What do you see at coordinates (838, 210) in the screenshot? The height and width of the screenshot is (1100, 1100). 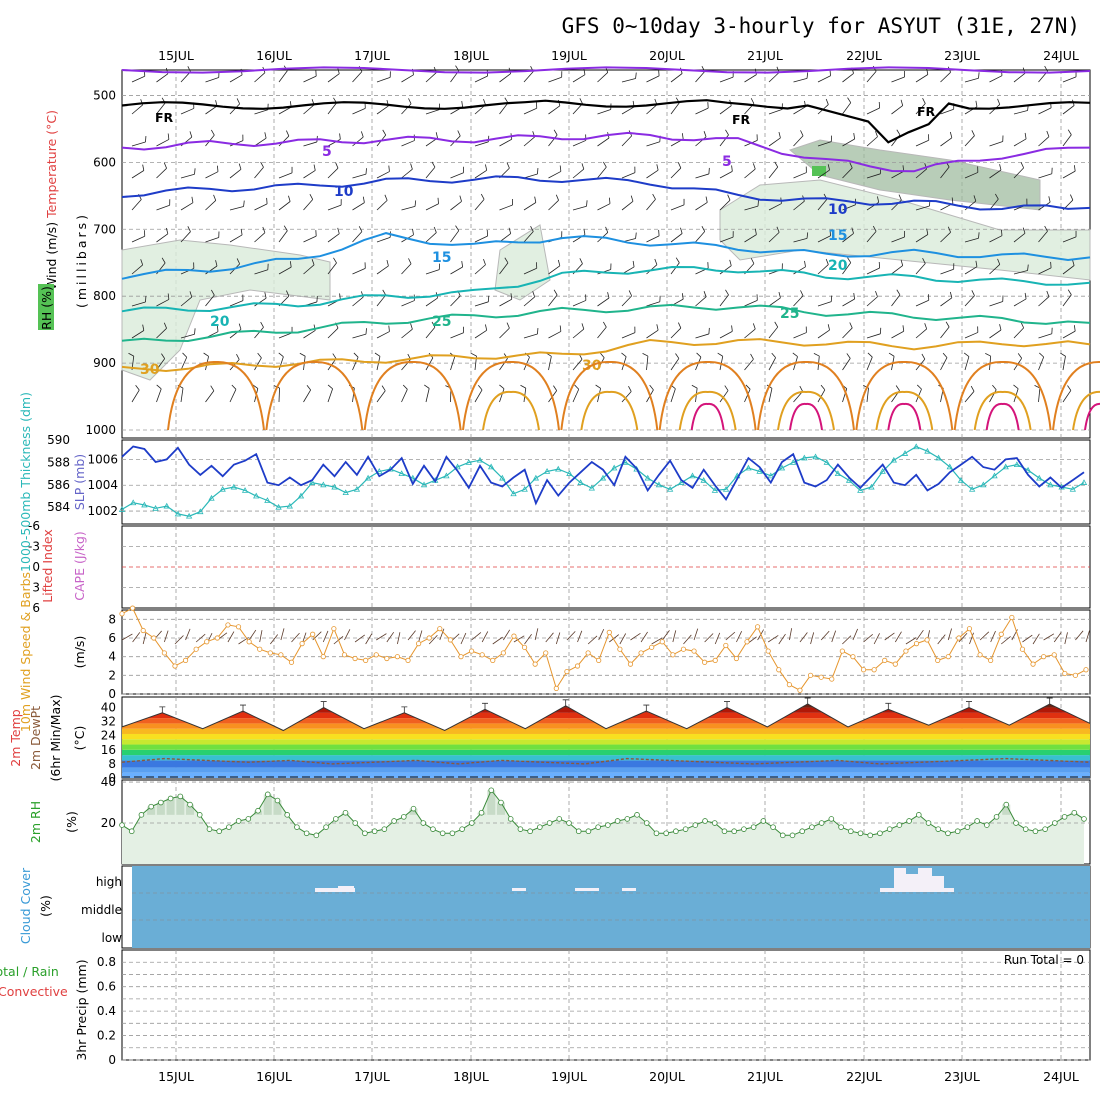 I see `contour-label: 10` at bounding box center [838, 210].